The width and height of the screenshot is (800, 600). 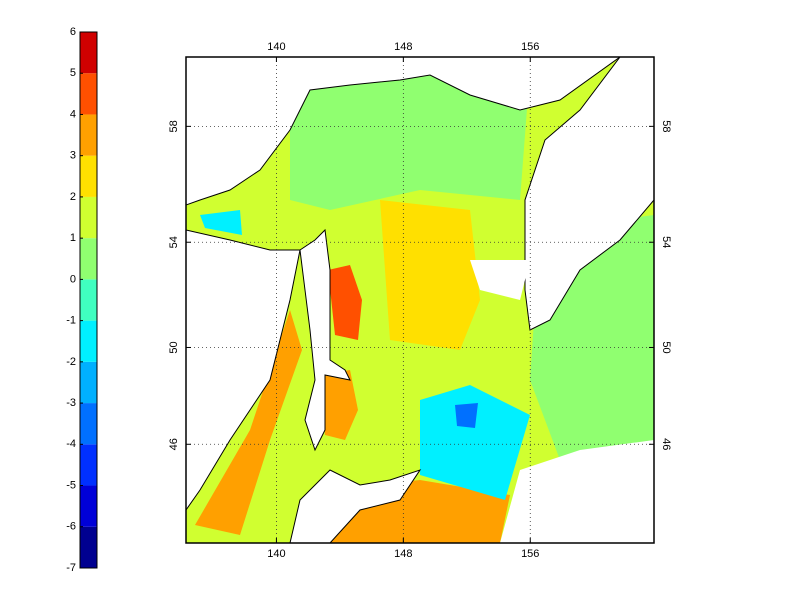 What do you see at coordinates (71, 403) in the screenshot?
I see `colorbar-tick-label: -3` at bounding box center [71, 403].